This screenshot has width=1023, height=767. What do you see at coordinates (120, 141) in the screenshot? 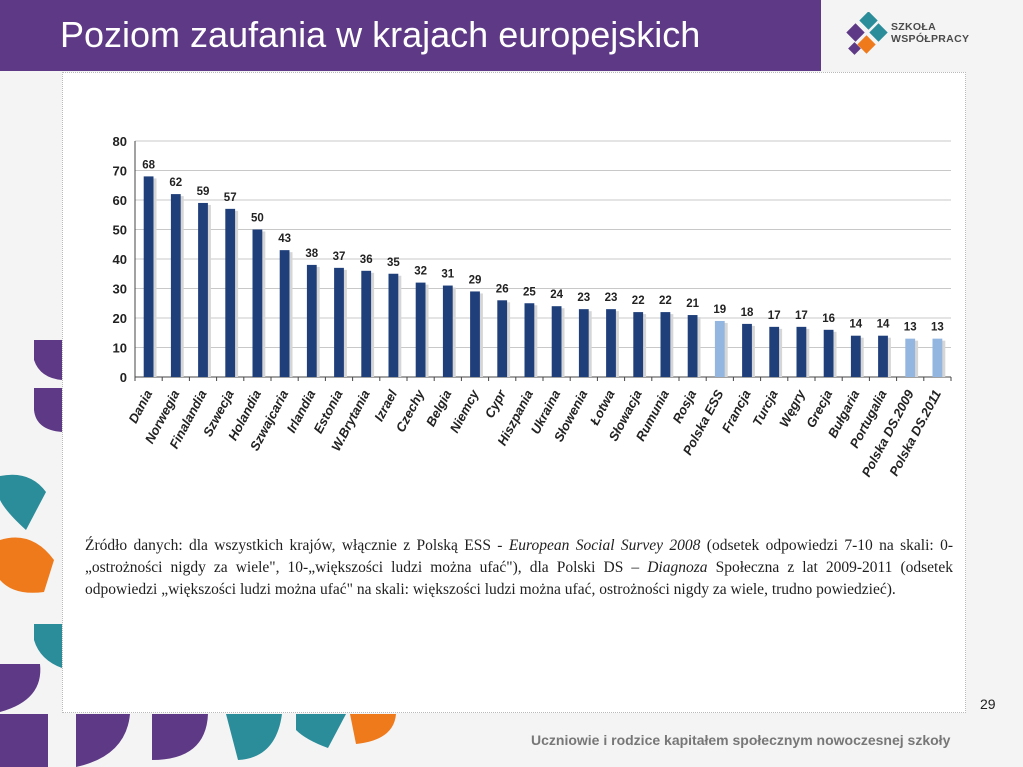
I see `y-tick-label: 80` at bounding box center [120, 141].